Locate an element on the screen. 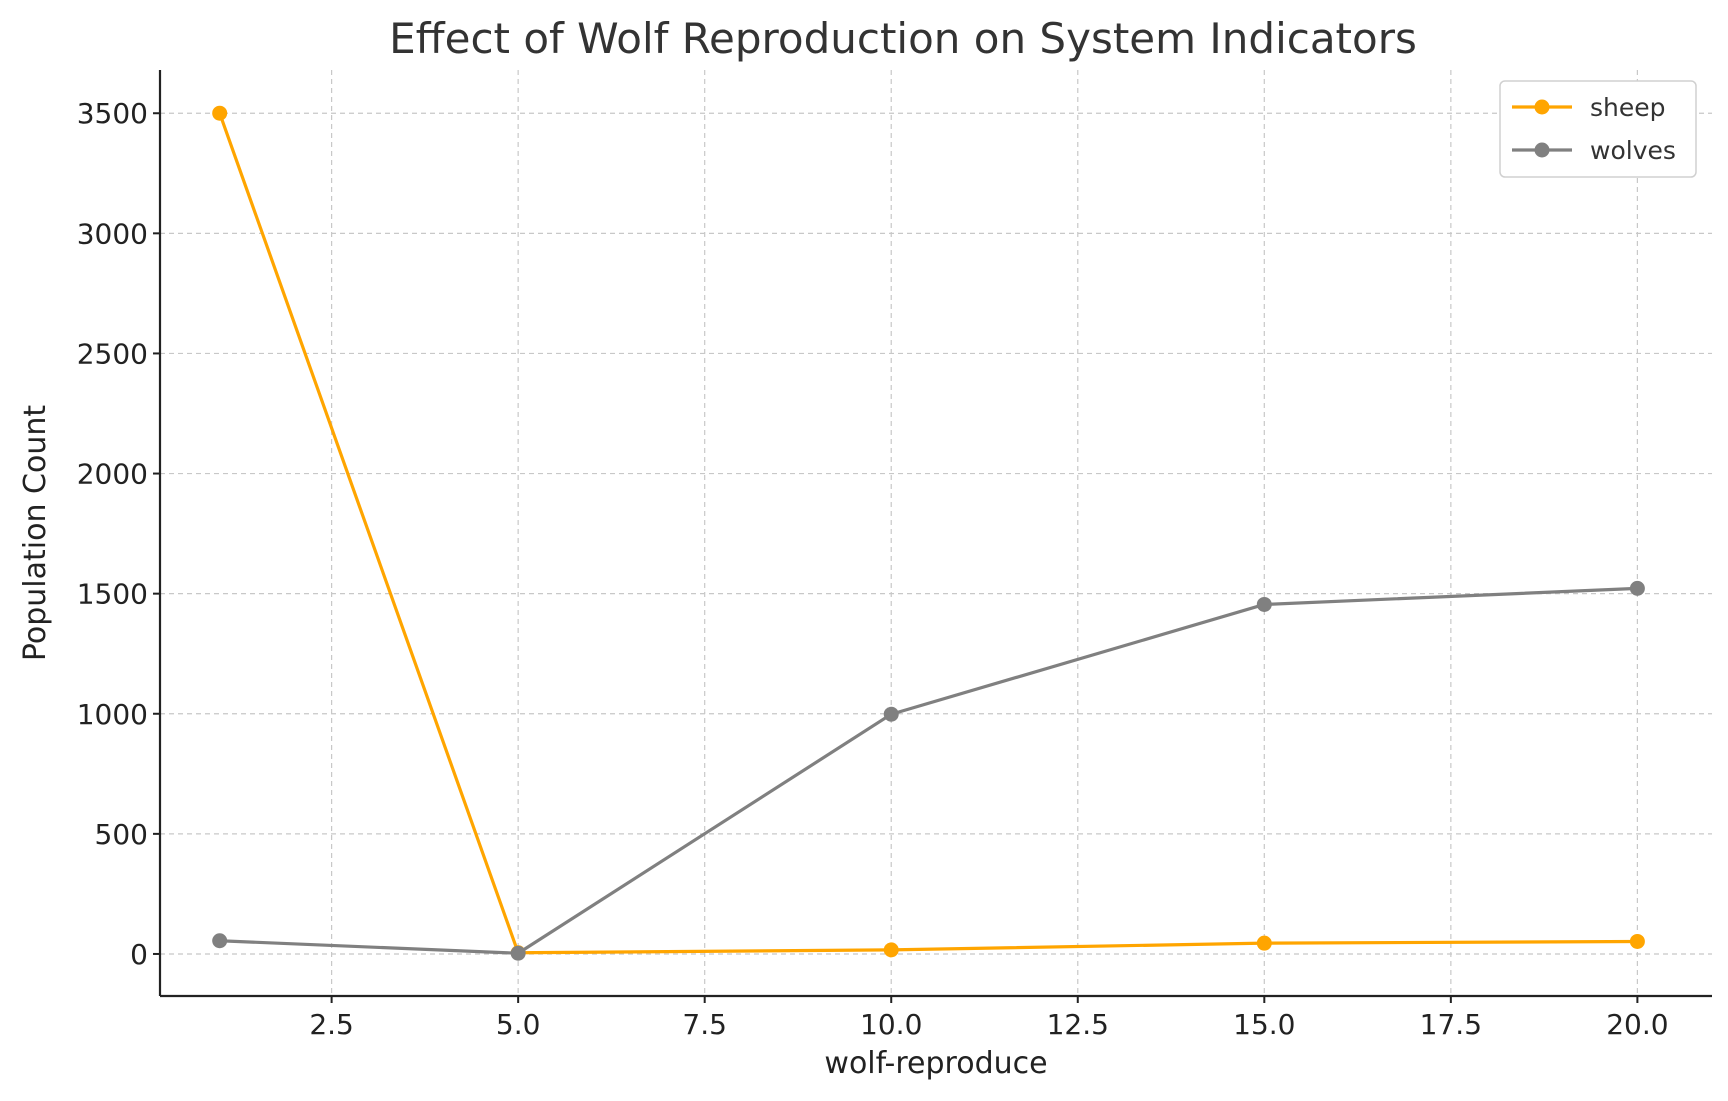 The height and width of the screenshot is (1101, 1728). x-tick-label: 10.0 is located at coordinates (891, 1024).